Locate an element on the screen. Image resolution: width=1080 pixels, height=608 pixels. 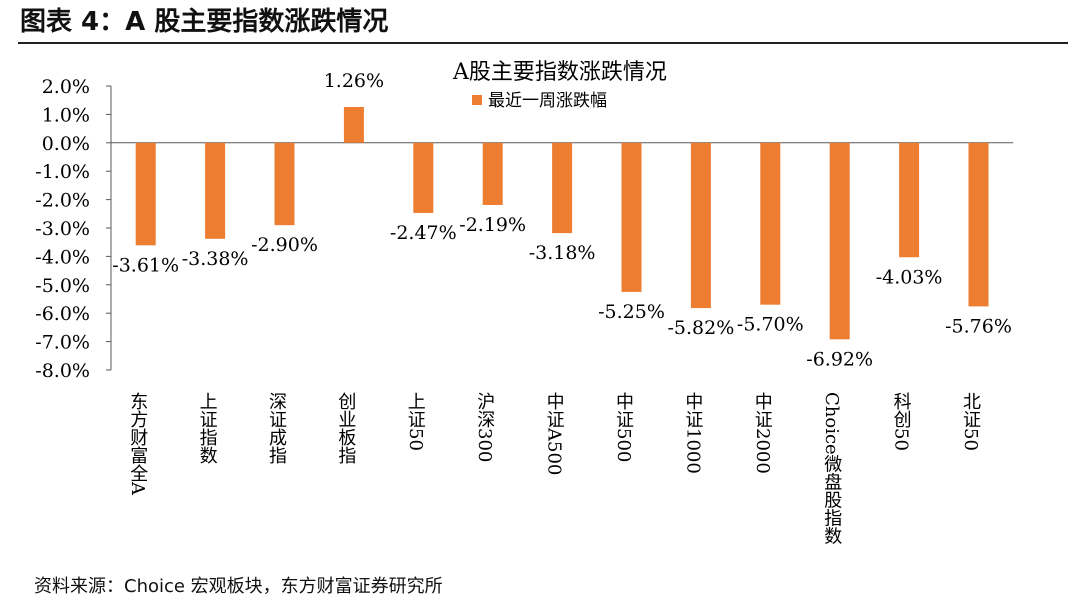
data-label-5: -2.47% is located at coordinates (423, 233).